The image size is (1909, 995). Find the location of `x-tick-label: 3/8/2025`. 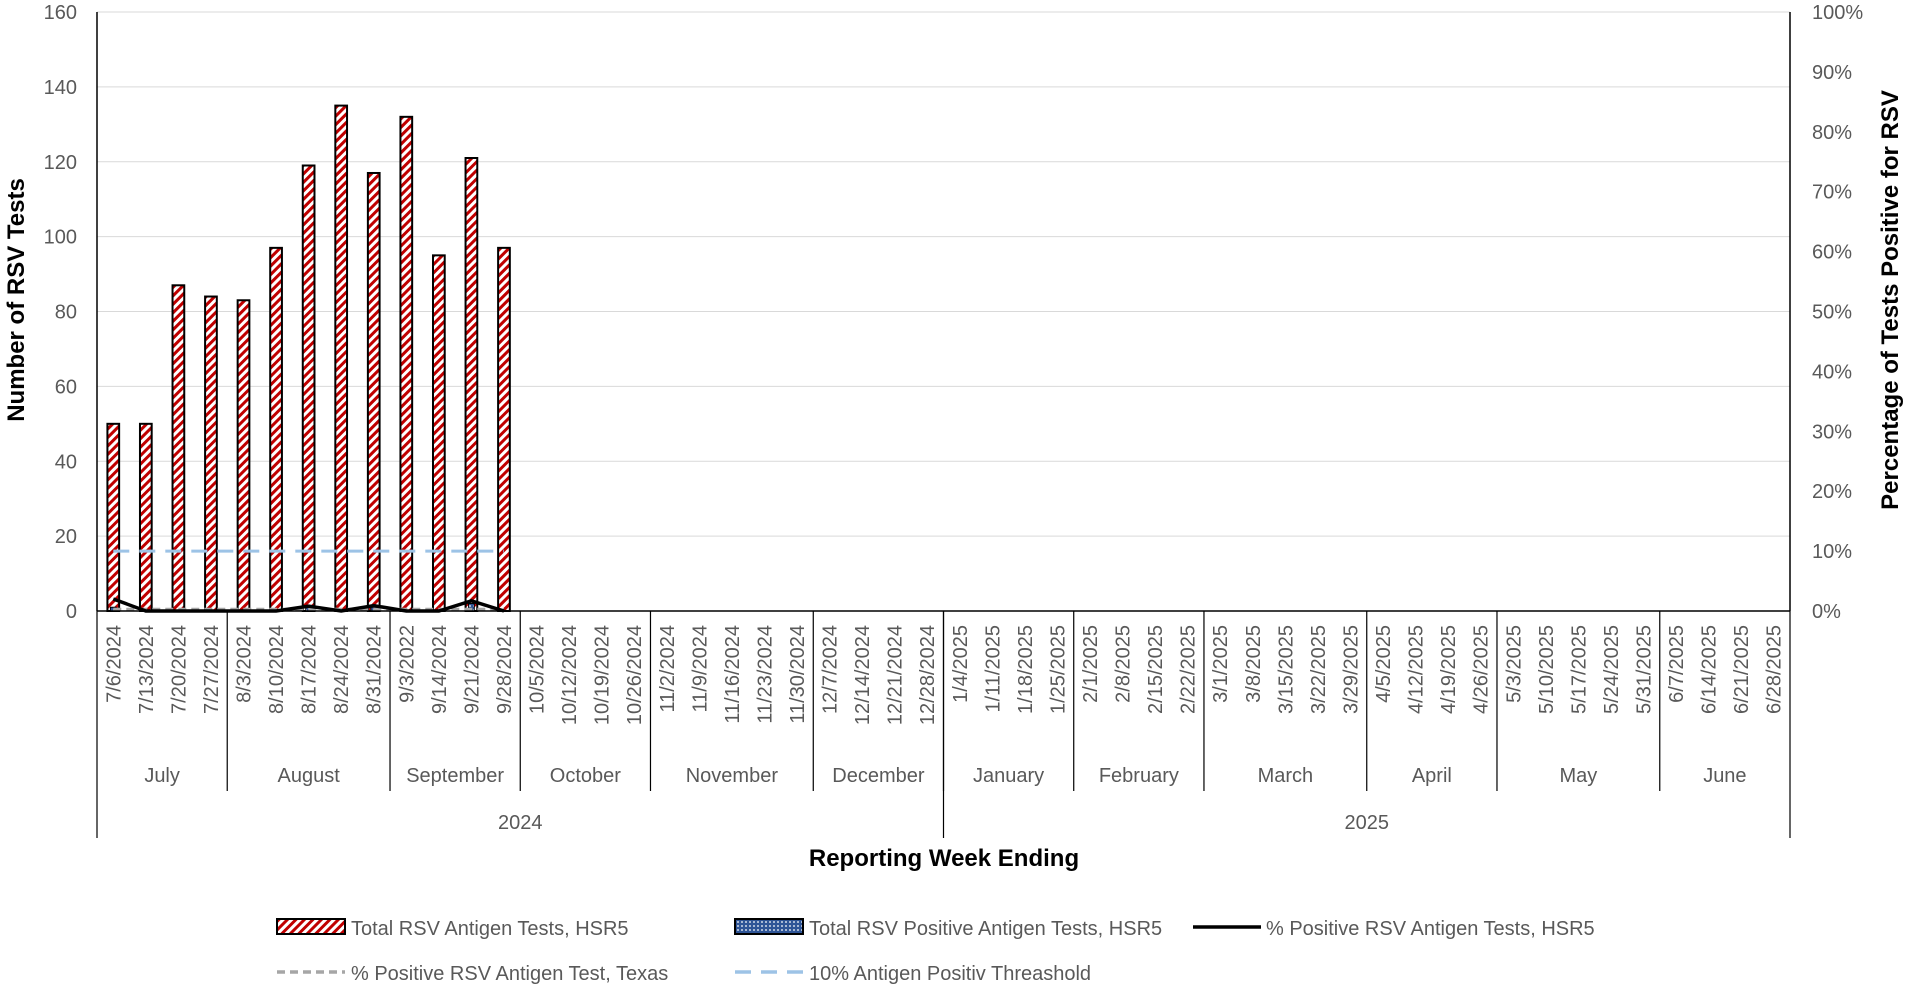

x-tick-label: 3/8/2025 is located at coordinates (1254, 664).